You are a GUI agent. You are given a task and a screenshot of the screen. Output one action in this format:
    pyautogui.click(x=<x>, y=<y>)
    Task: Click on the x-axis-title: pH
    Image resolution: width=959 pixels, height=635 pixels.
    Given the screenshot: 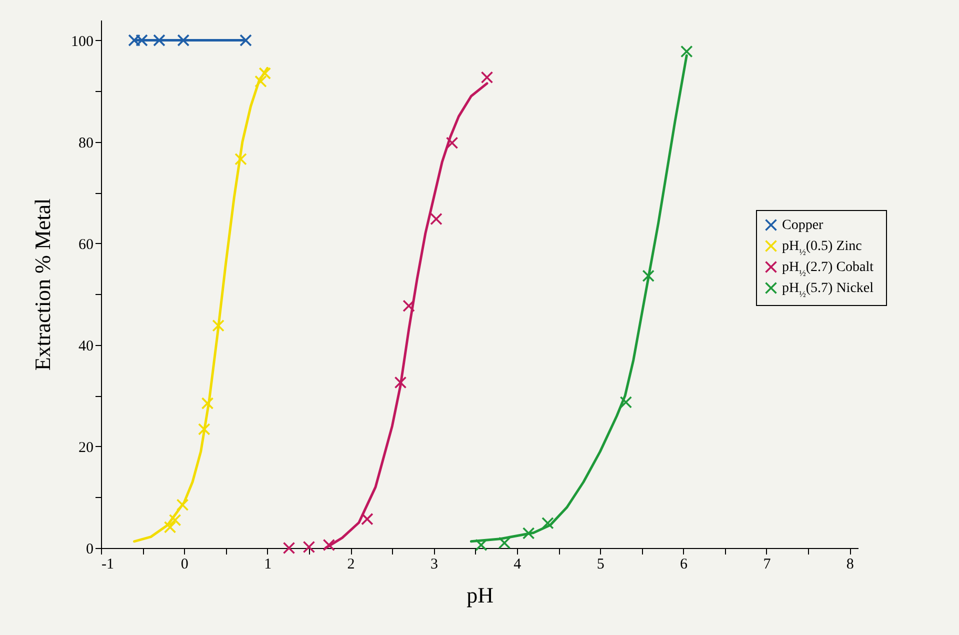 What is the action you would take?
    pyautogui.click(x=480, y=595)
    